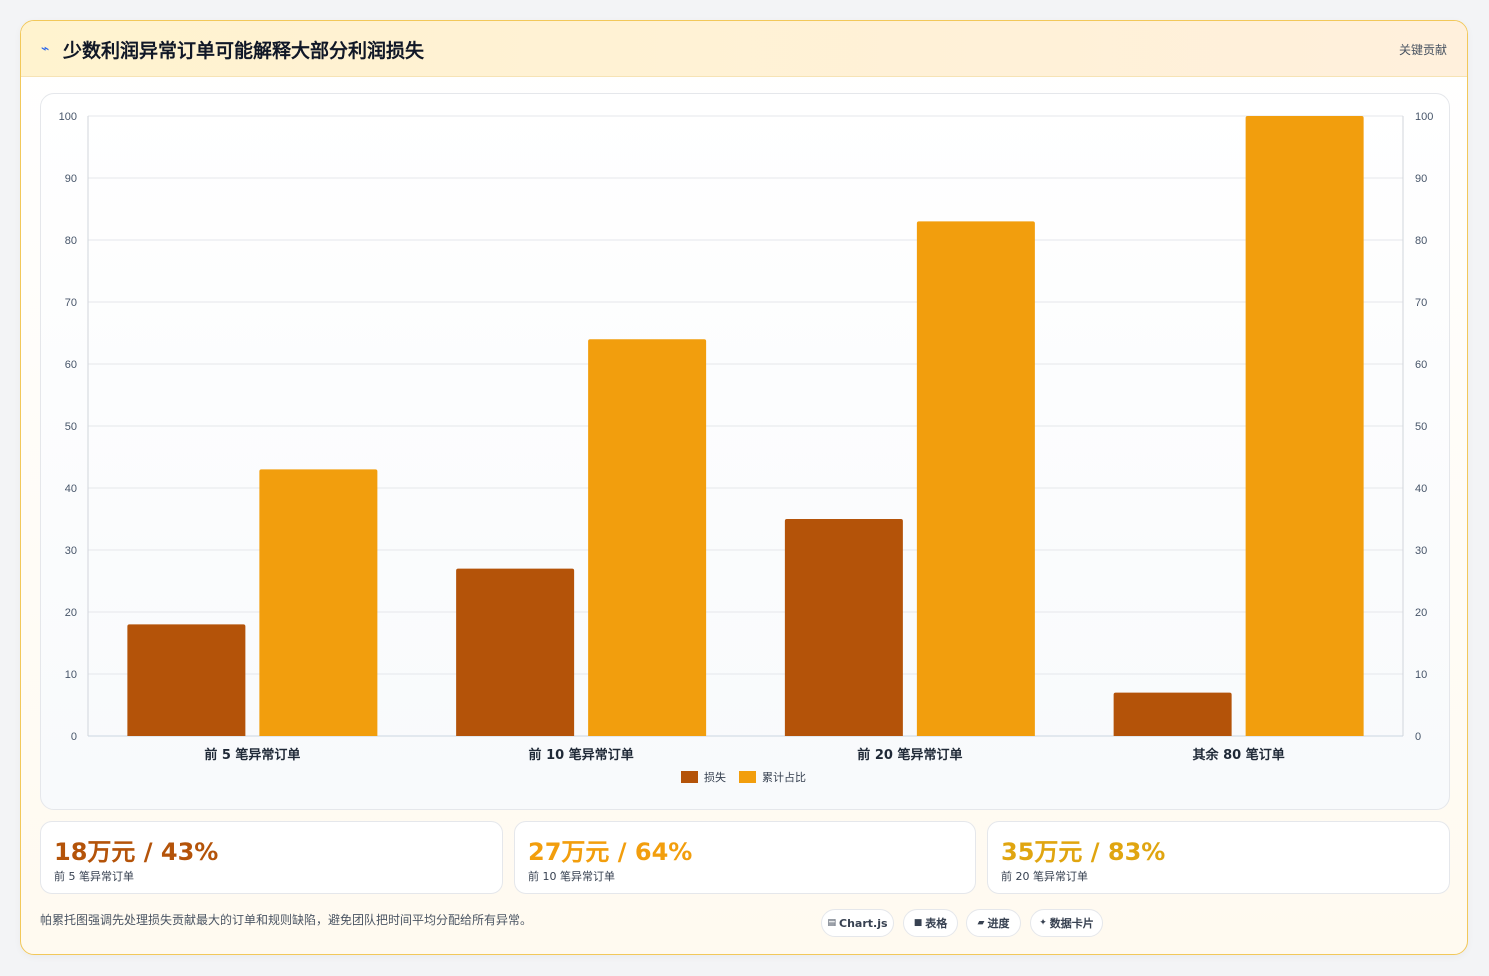  I want to click on table-icon: ■, so click(918, 923).